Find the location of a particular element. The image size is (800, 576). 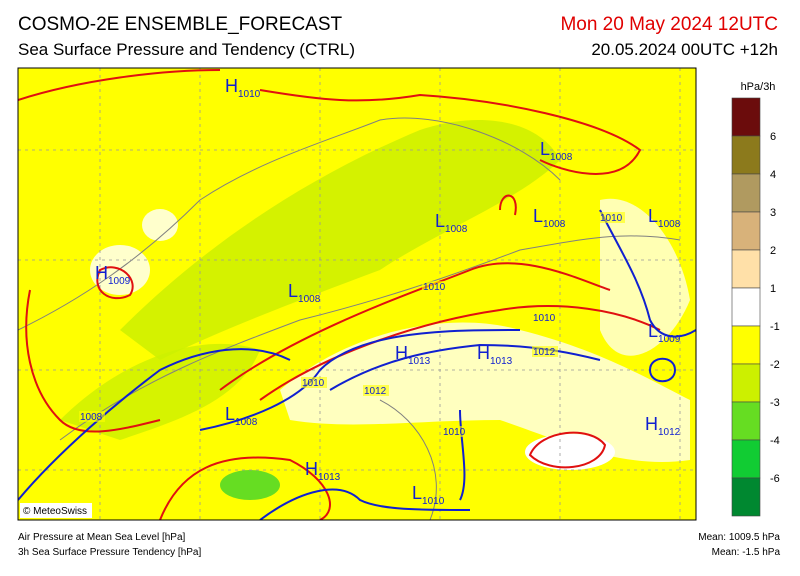

colorbar-tick-label: 2 is located at coordinates (773, 251).